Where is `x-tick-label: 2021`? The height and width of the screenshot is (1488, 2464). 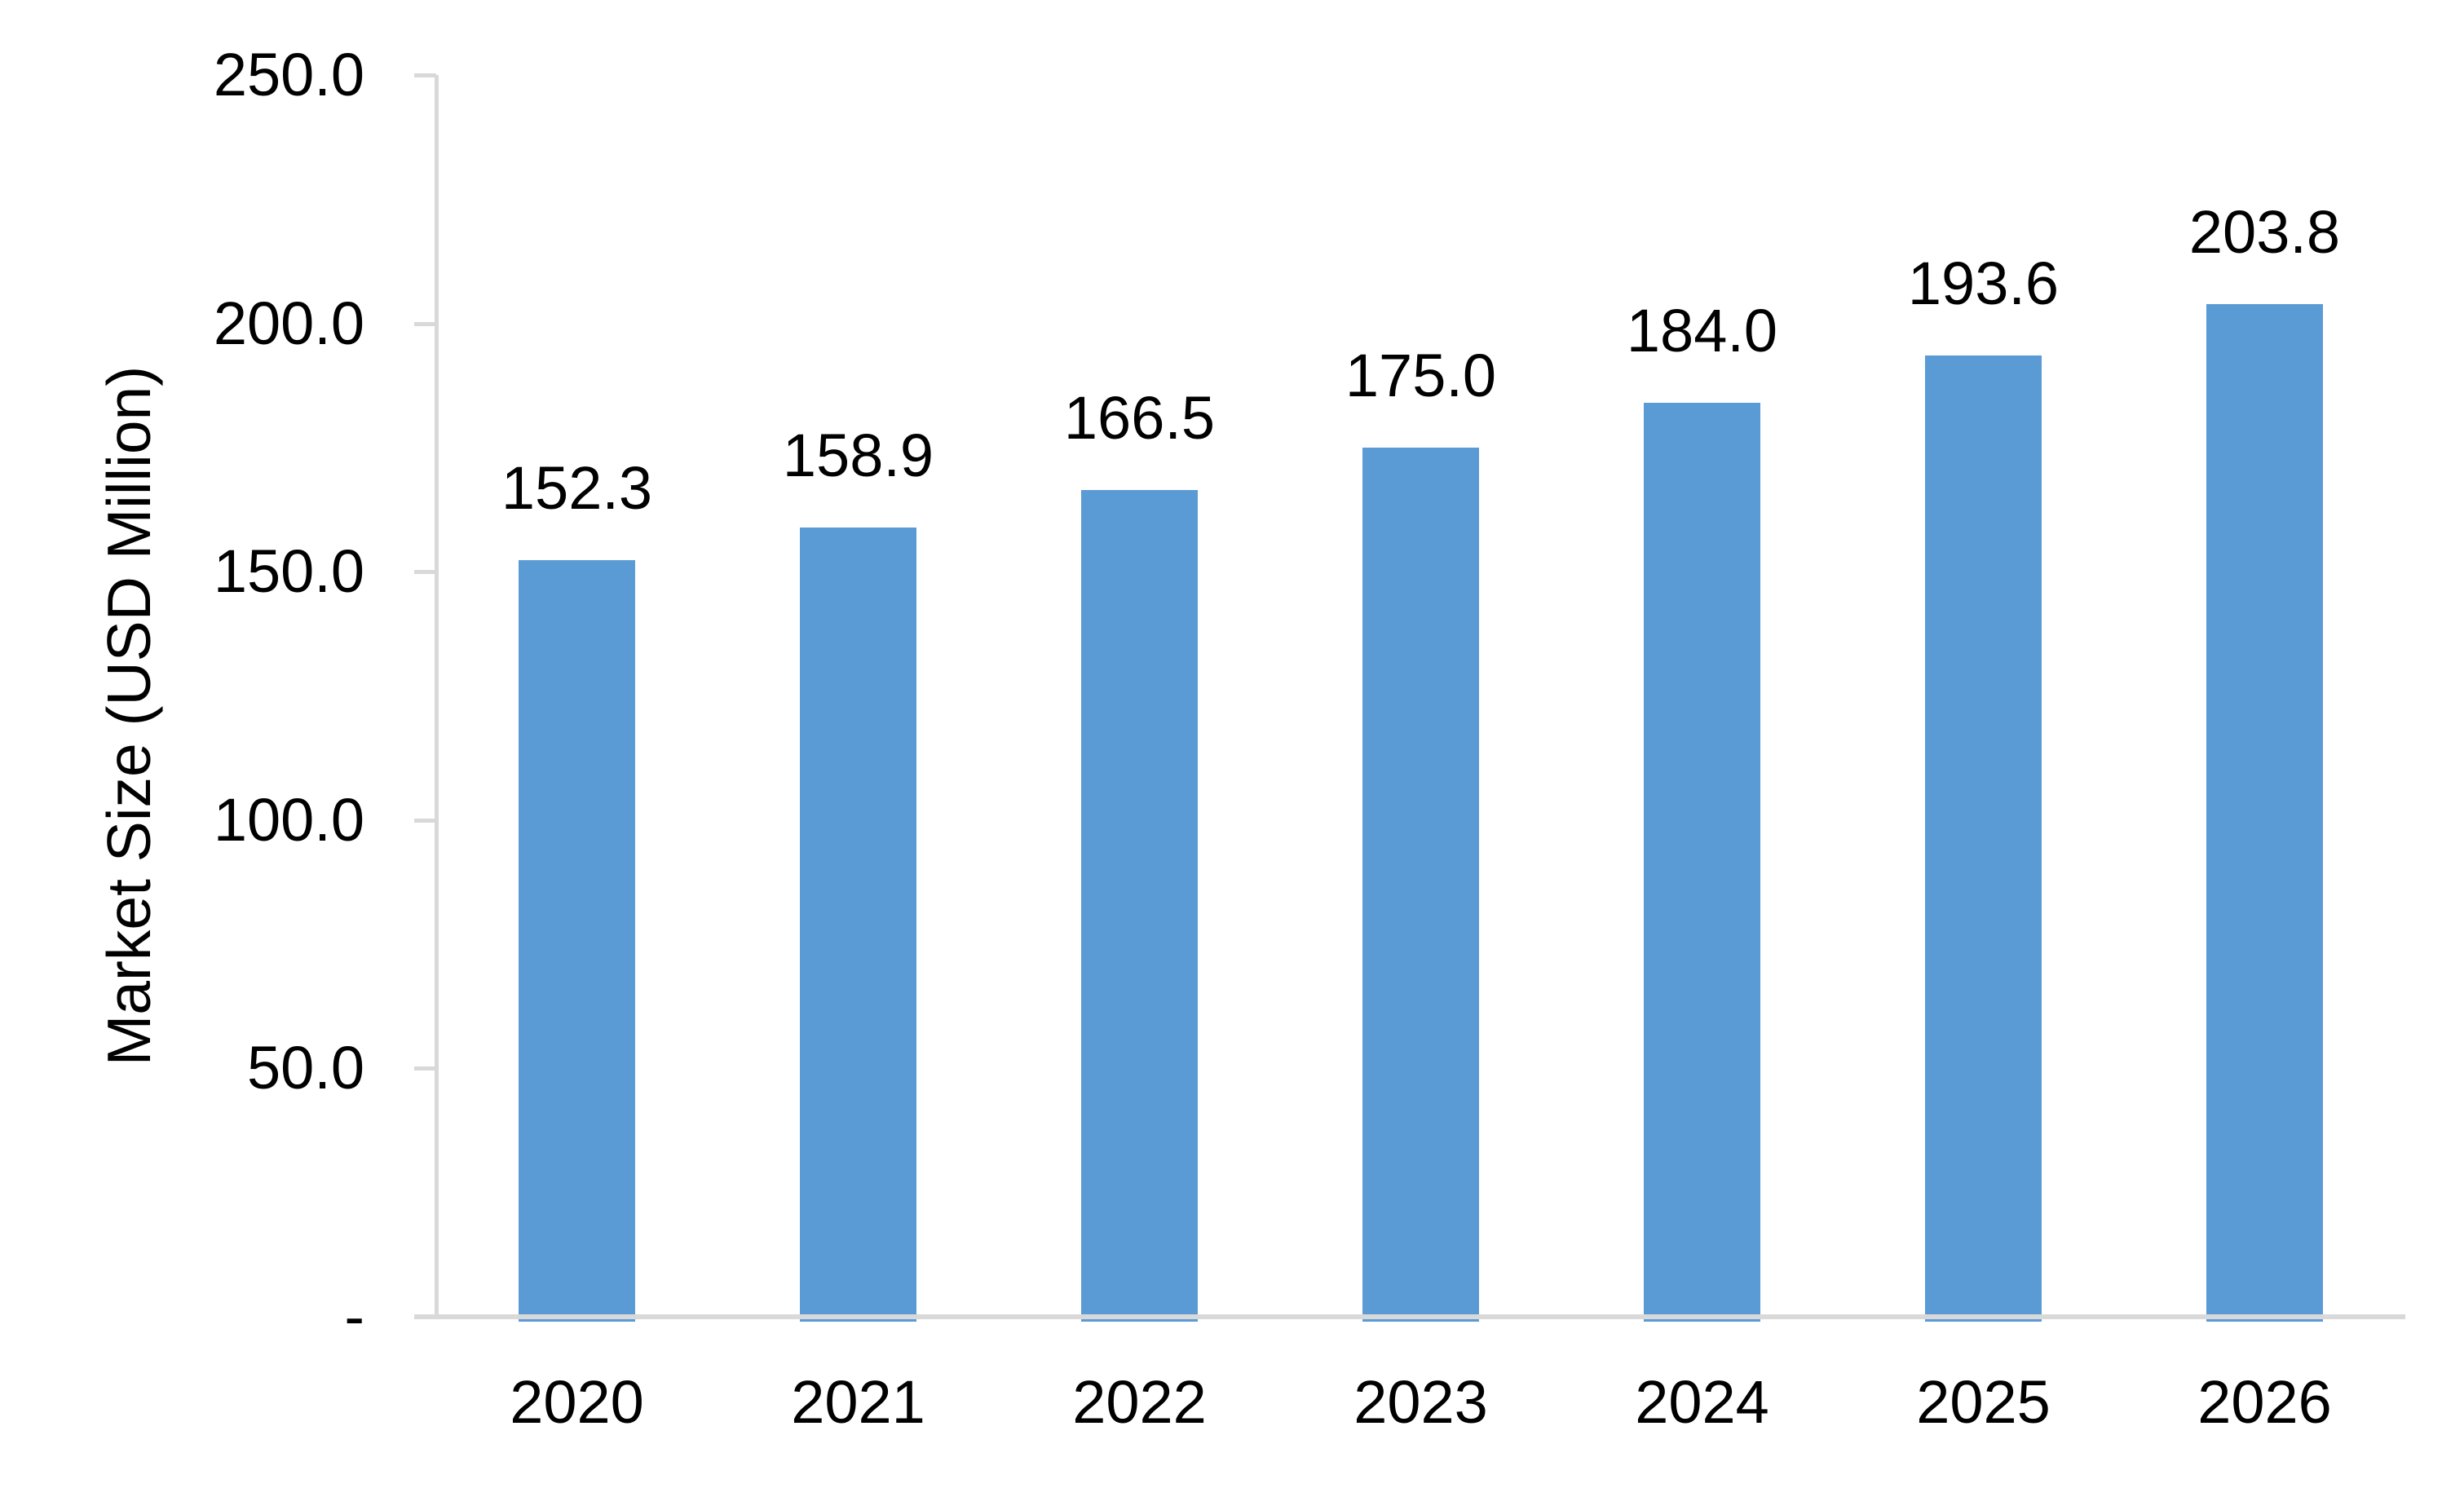 x-tick-label: 2021 is located at coordinates (858, 1402).